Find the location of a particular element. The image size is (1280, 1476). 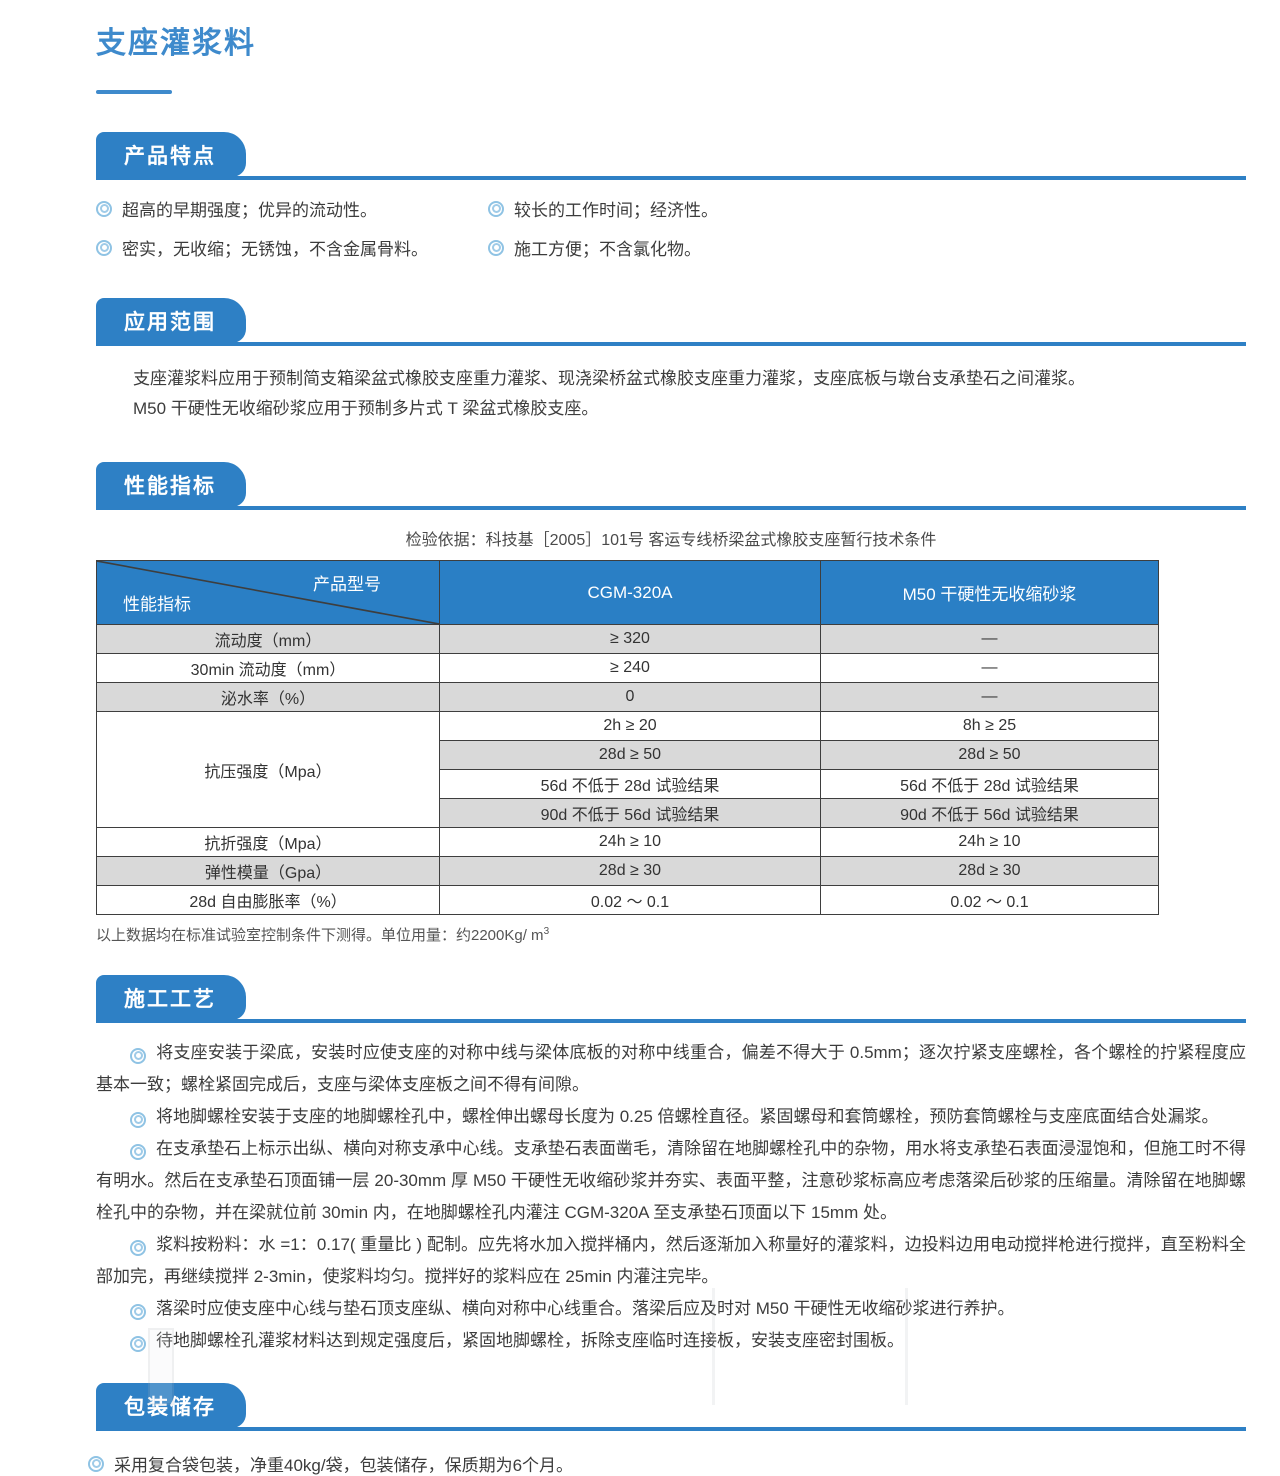

section-performance-header: 性能指标 is located at coordinates (671, 486).